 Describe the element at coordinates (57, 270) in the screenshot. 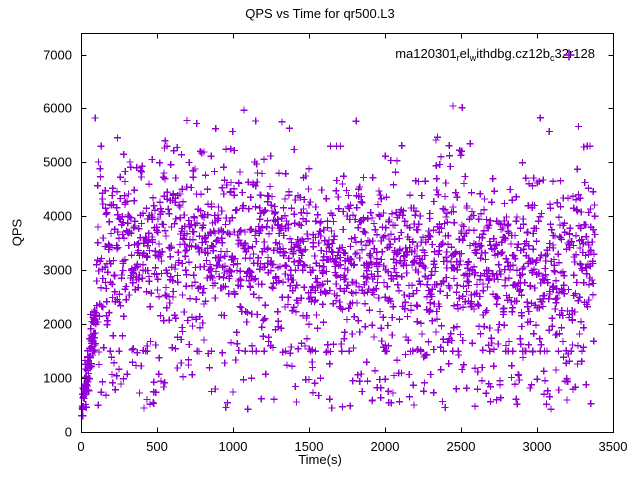

I see `y-axis-tick-label: 3000` at that location.